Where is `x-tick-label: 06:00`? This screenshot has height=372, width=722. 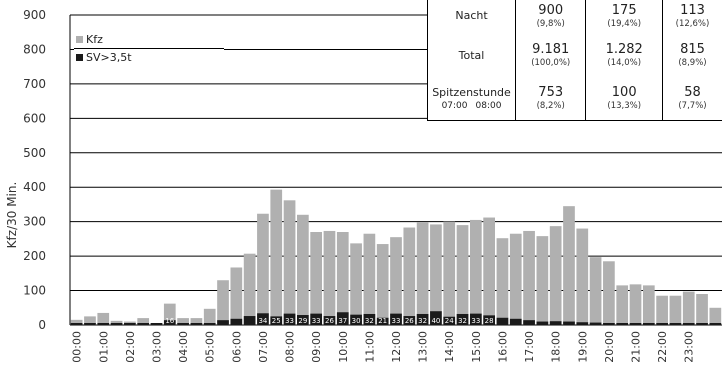 x-tick-label: 06:00 is located at coordinates (236, 347).